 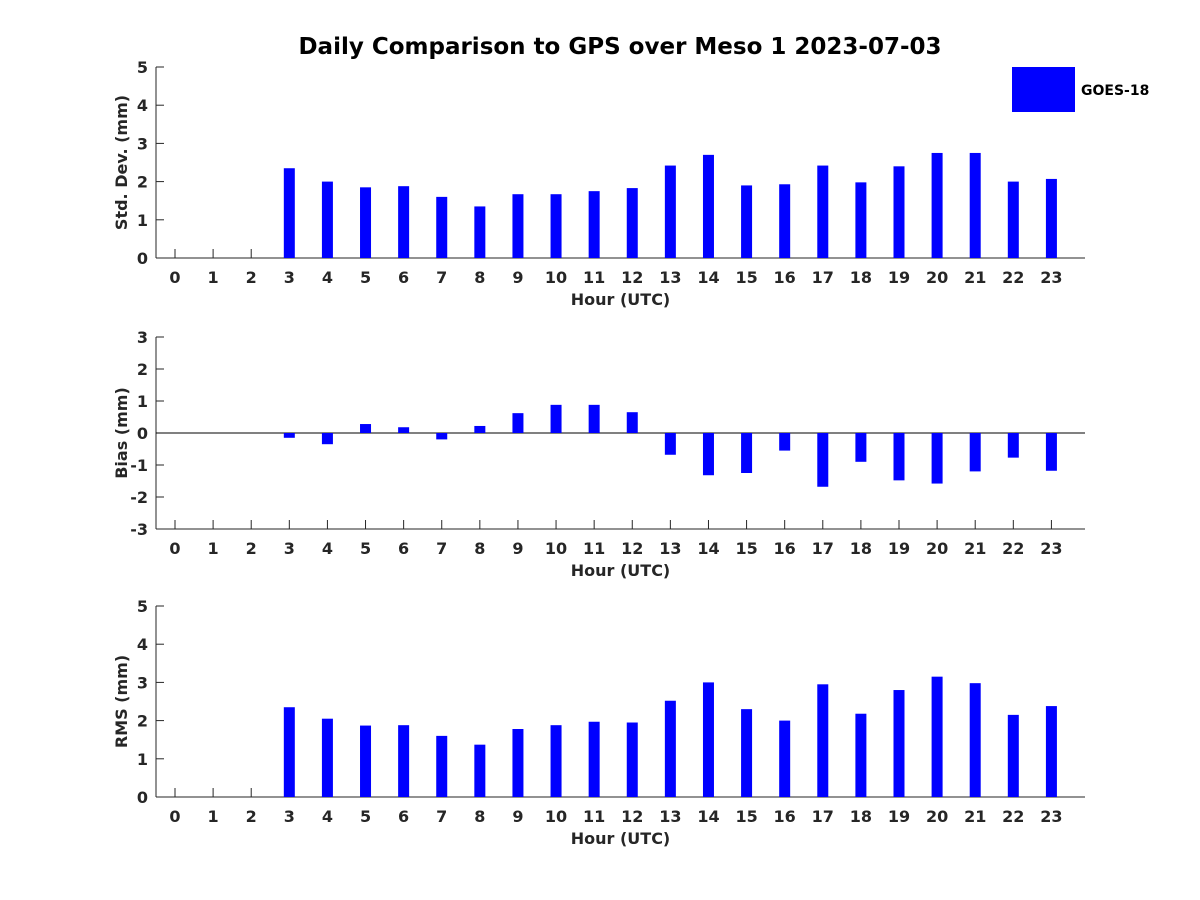 What do you see at coordinates (1115, 91) in the screenshot?
I see `legend-label: GOES-18` at bounding box center [1115, 91].